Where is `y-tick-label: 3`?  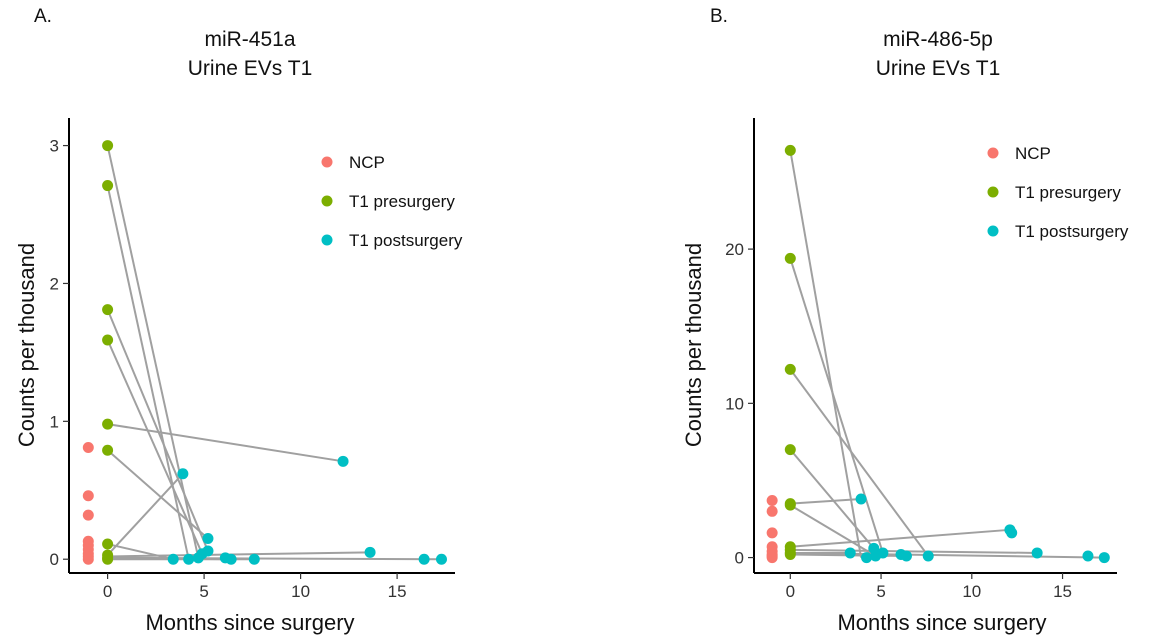 y-tick-label: 3 is located at coordinates (54, 146).